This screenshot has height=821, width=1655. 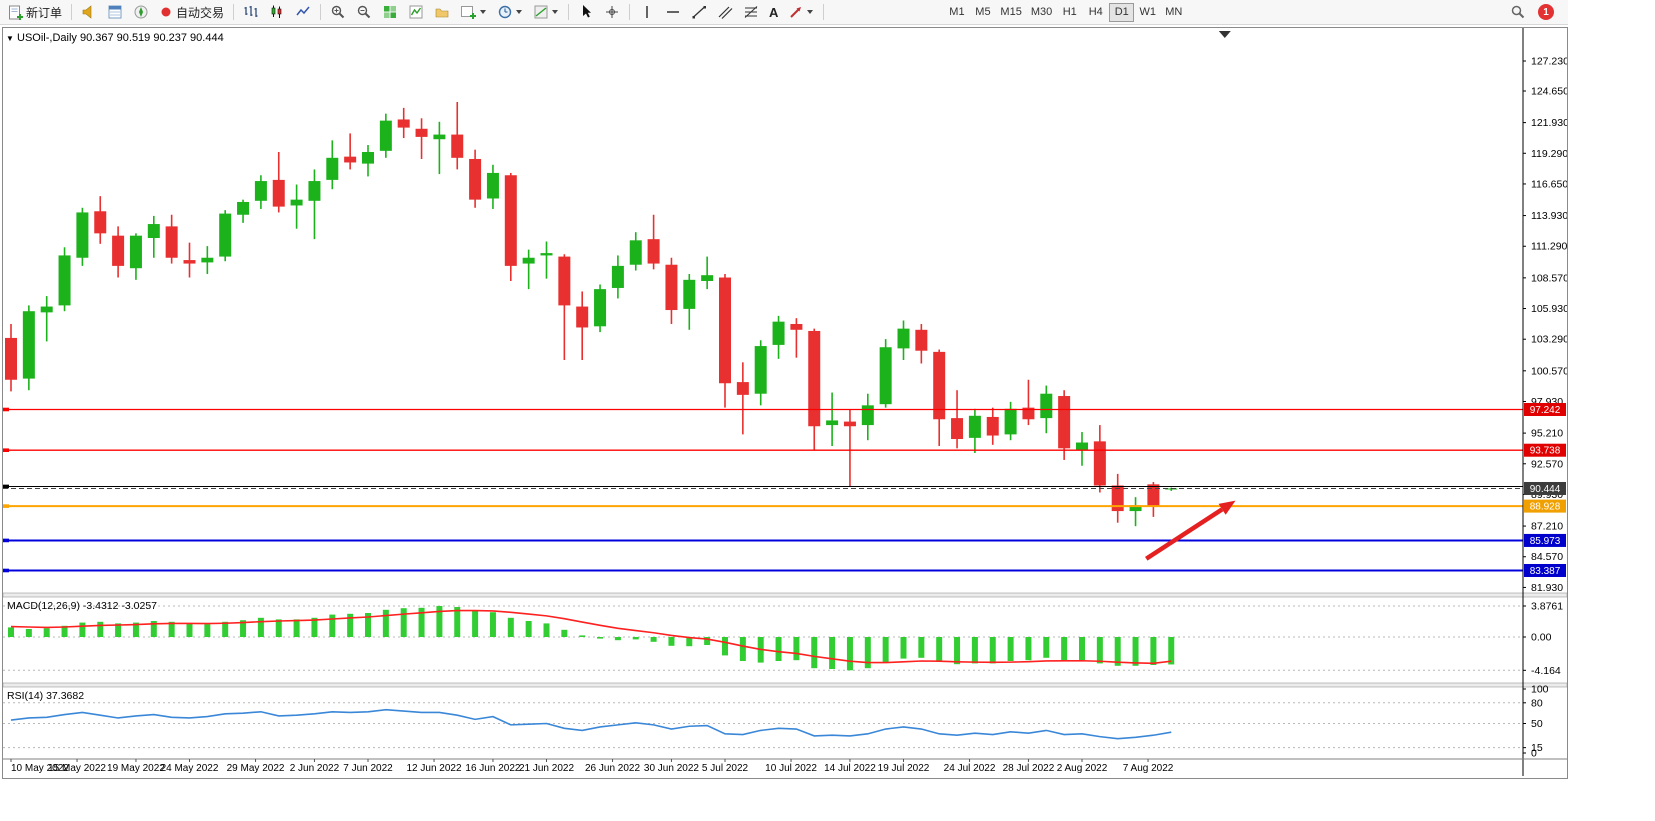 I want to click on toolbar-right-group: 1, so click(x=1530, y=12).